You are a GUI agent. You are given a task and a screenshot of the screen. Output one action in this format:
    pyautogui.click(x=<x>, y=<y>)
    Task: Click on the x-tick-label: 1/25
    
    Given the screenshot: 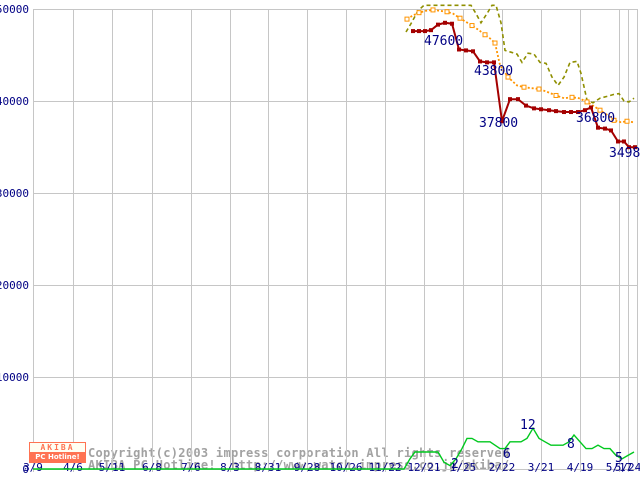 What is the action you would take?
    pyautogui.click(x=463, y=467)
    